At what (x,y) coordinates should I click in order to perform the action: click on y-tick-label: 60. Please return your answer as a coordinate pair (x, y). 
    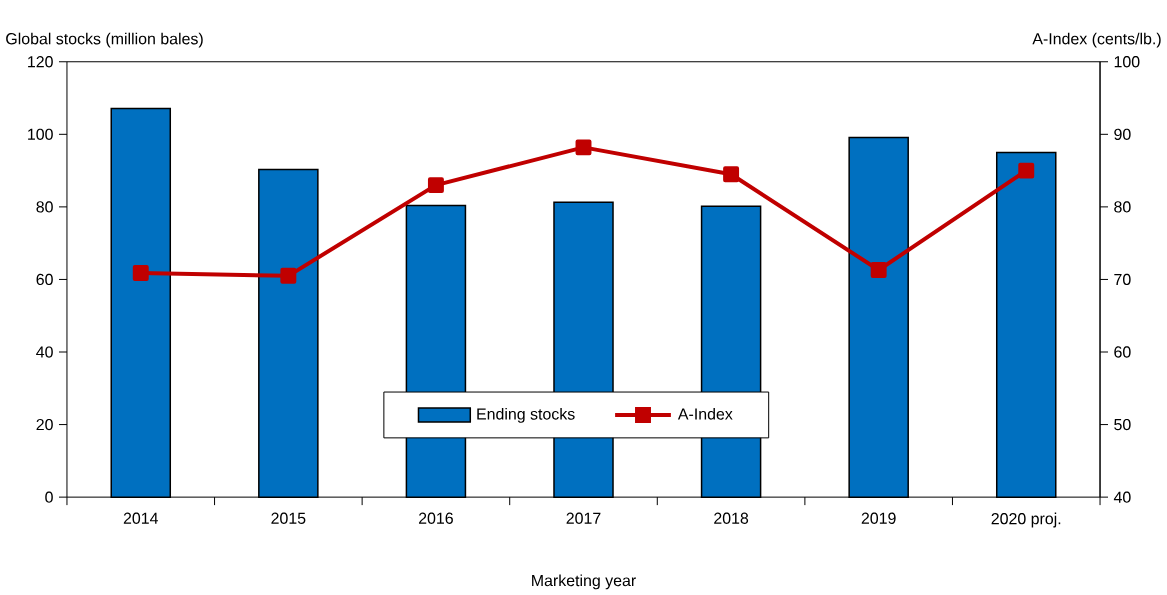
    Looking at the image, I should click on (44, 279).